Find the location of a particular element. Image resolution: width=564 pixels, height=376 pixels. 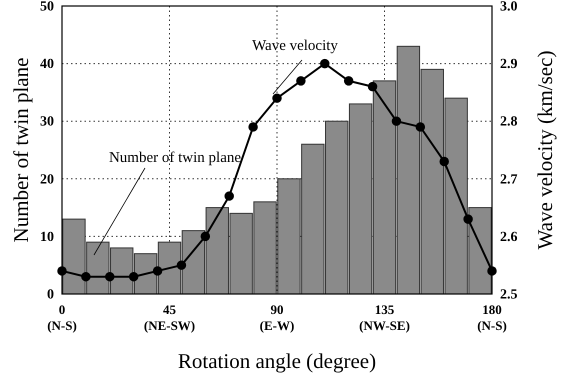

y2-tick-label: 2.6 is located at coordinates (509, 237).